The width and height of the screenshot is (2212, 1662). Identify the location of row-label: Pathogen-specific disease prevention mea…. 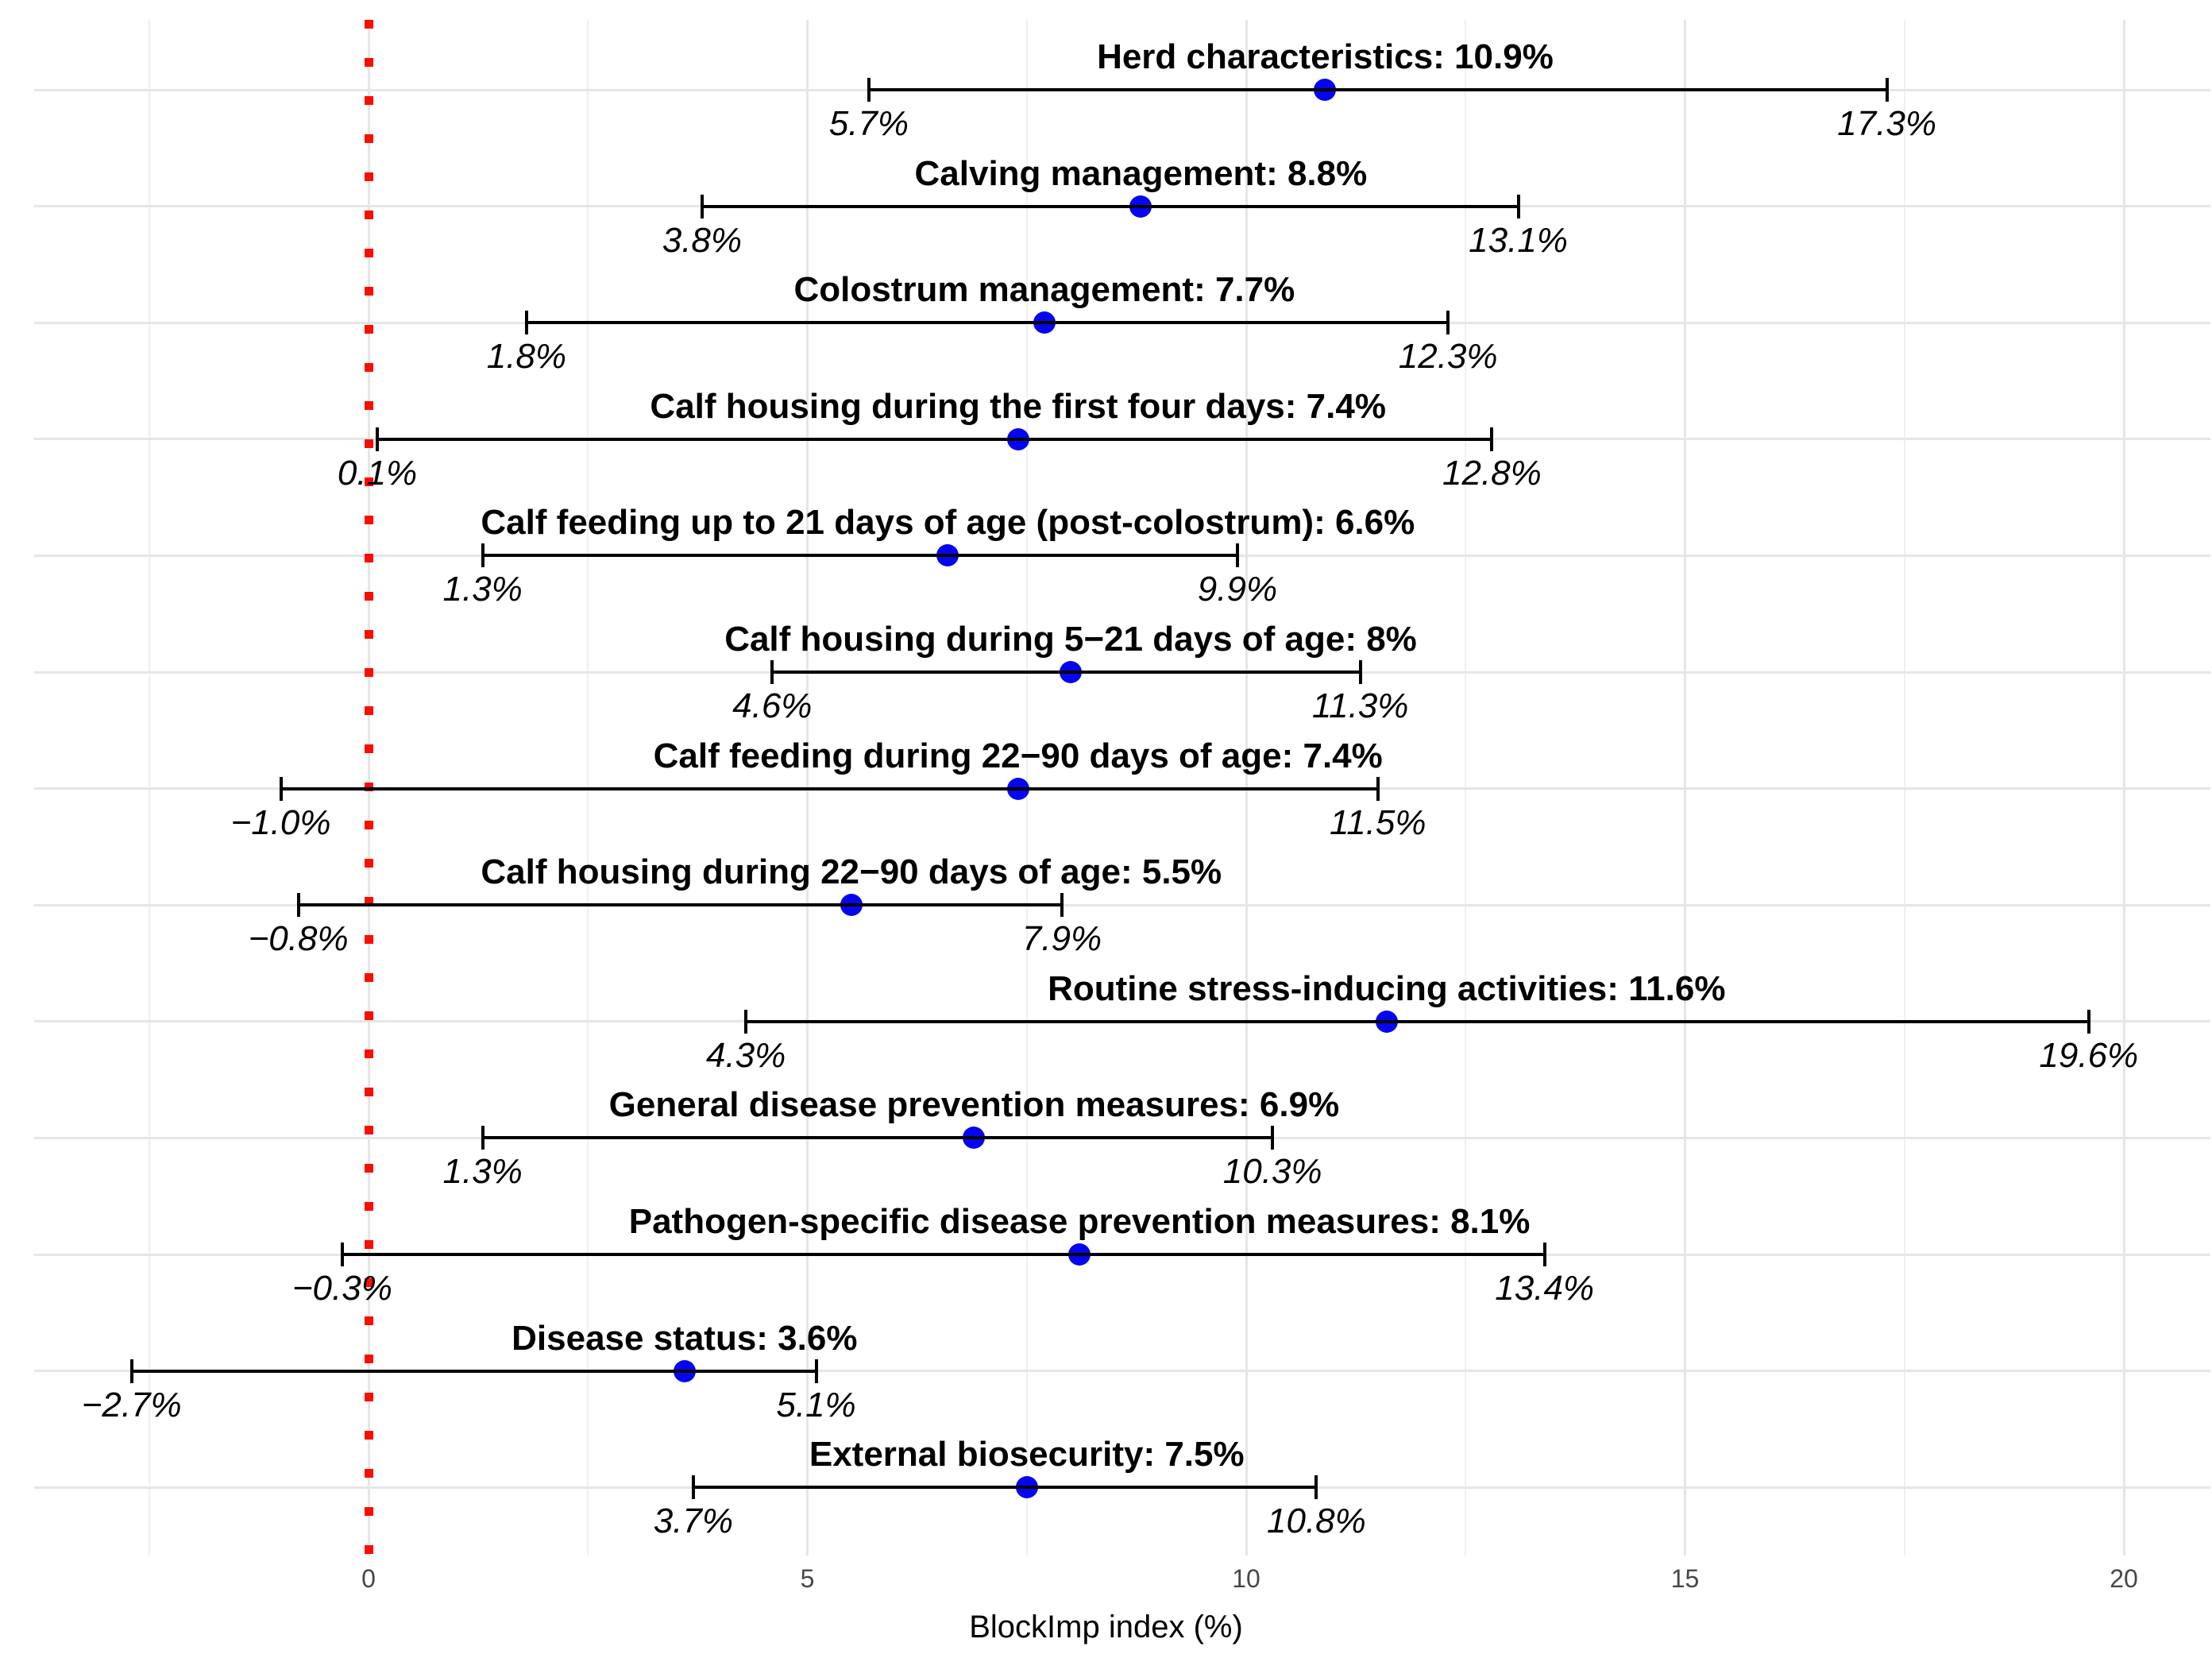
(1079, 1221).